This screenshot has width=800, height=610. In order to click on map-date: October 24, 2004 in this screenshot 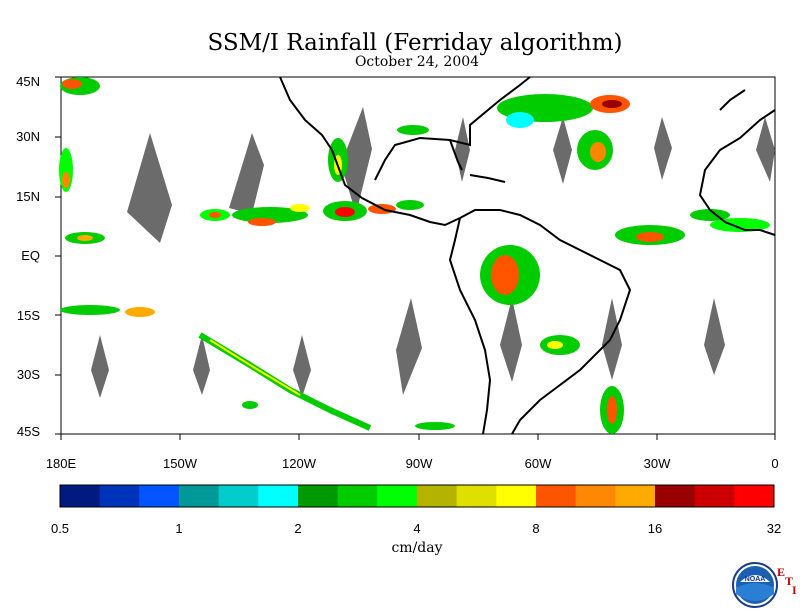, I will do `click(417, 62)`.